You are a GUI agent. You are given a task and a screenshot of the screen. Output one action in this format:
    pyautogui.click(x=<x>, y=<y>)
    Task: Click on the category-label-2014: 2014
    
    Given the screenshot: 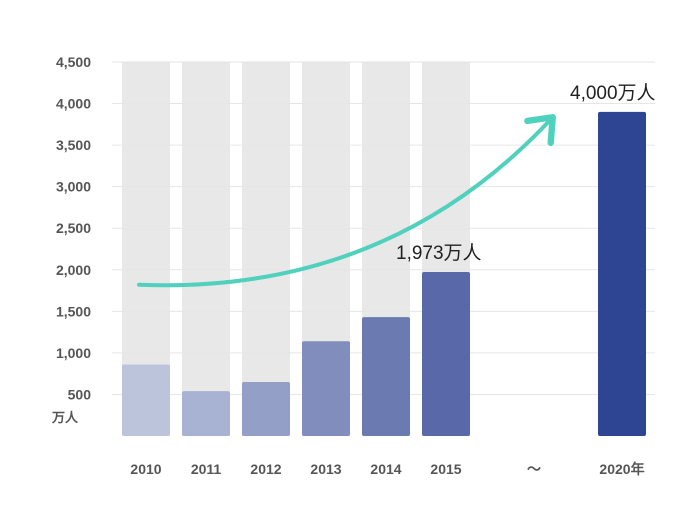 What is the action you would take?
    pyautogui.click(x=385, y=469)
    